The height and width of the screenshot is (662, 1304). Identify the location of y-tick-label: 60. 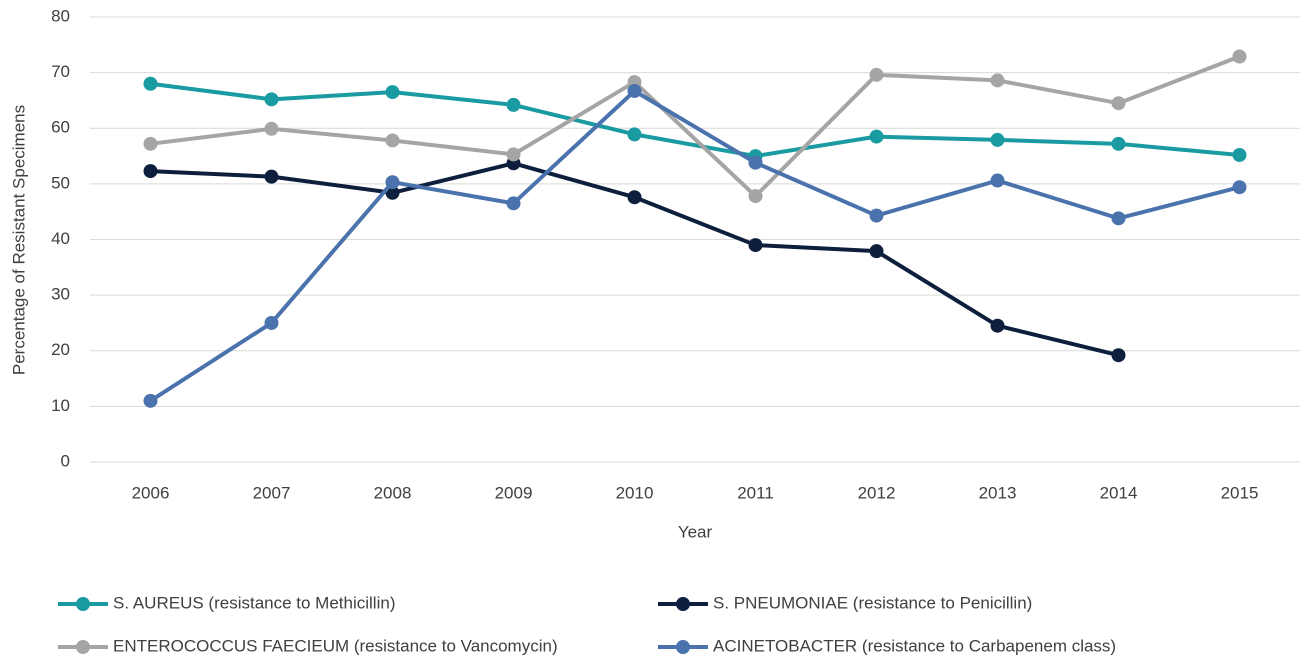
(60, 127).